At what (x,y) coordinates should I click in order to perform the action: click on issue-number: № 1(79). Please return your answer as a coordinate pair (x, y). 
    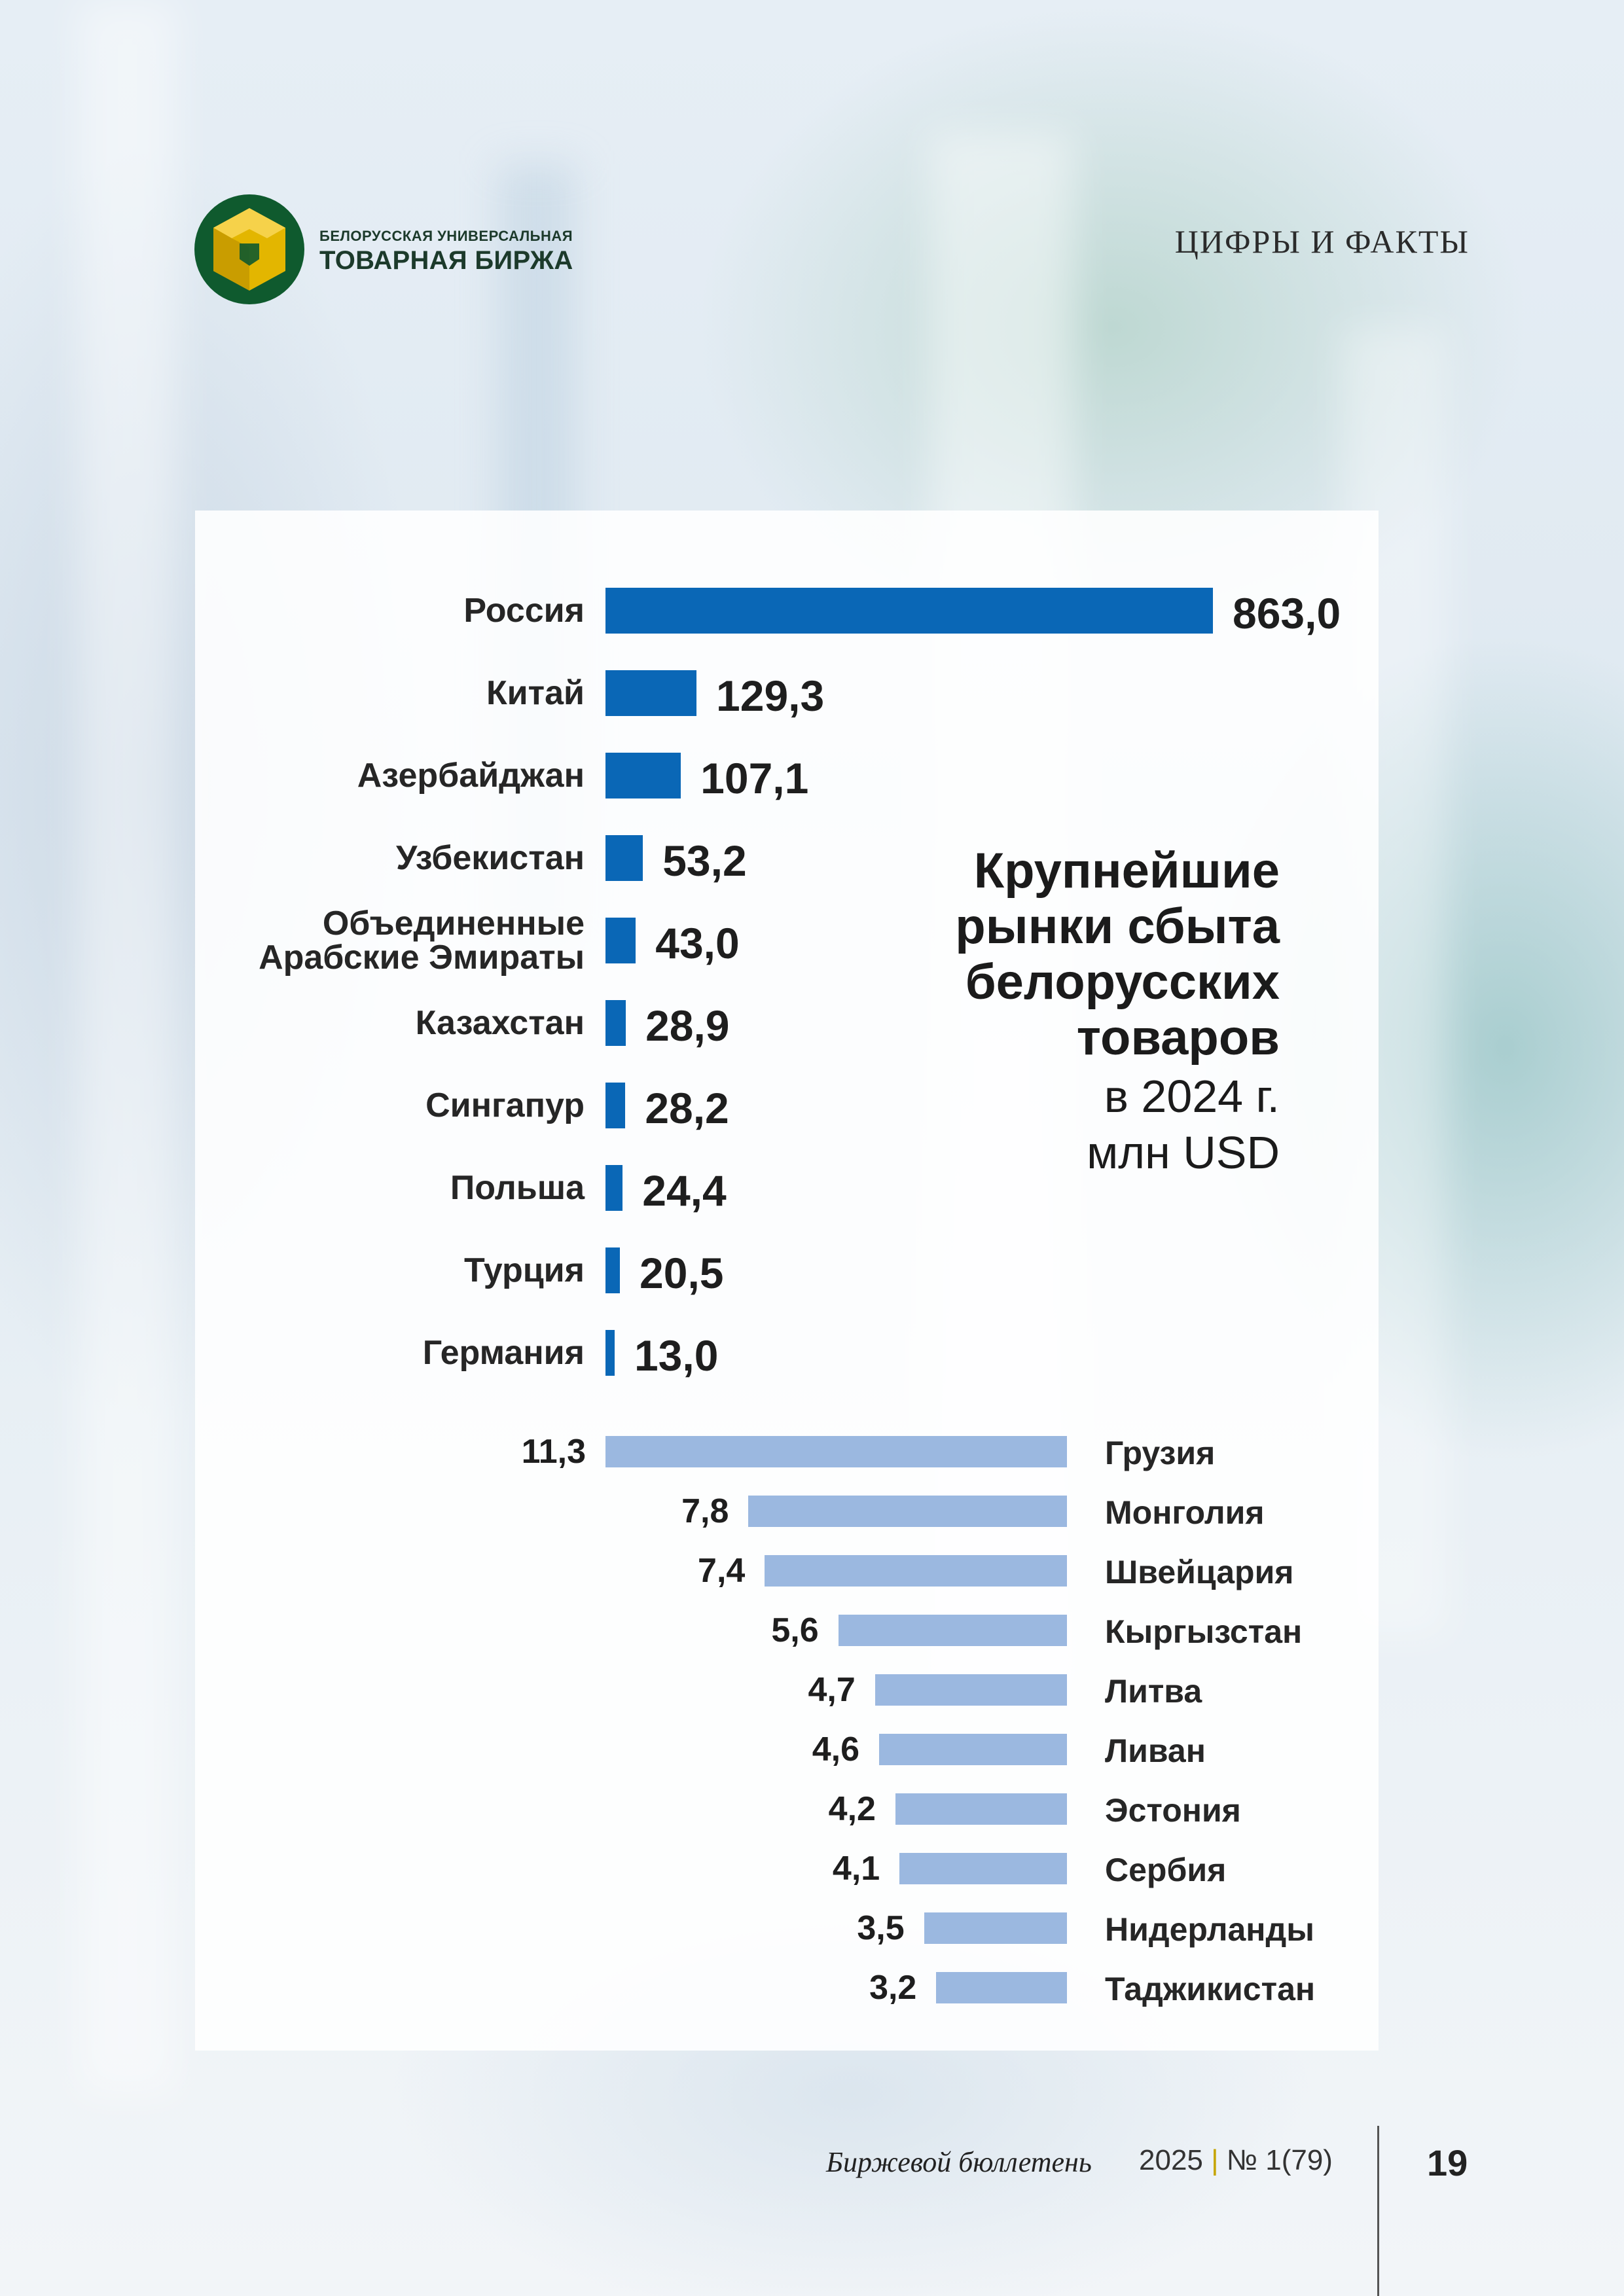
    Looking at the image, I should click on (1279, 2160).